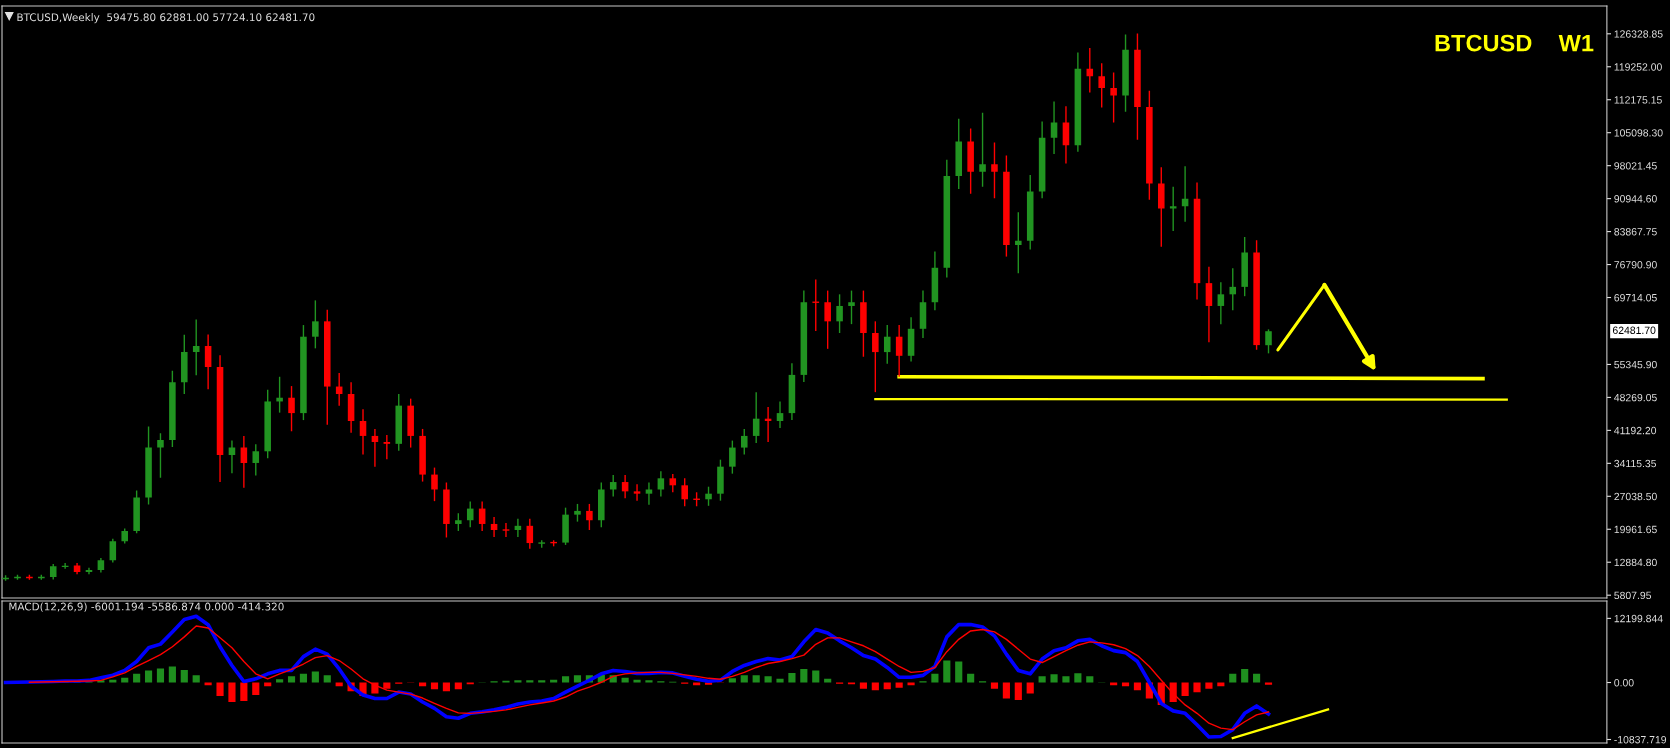 The height and width of the screenshot is (748, 1670). I want to click on y-tick-label: 69714.05, so click(1635, 298).